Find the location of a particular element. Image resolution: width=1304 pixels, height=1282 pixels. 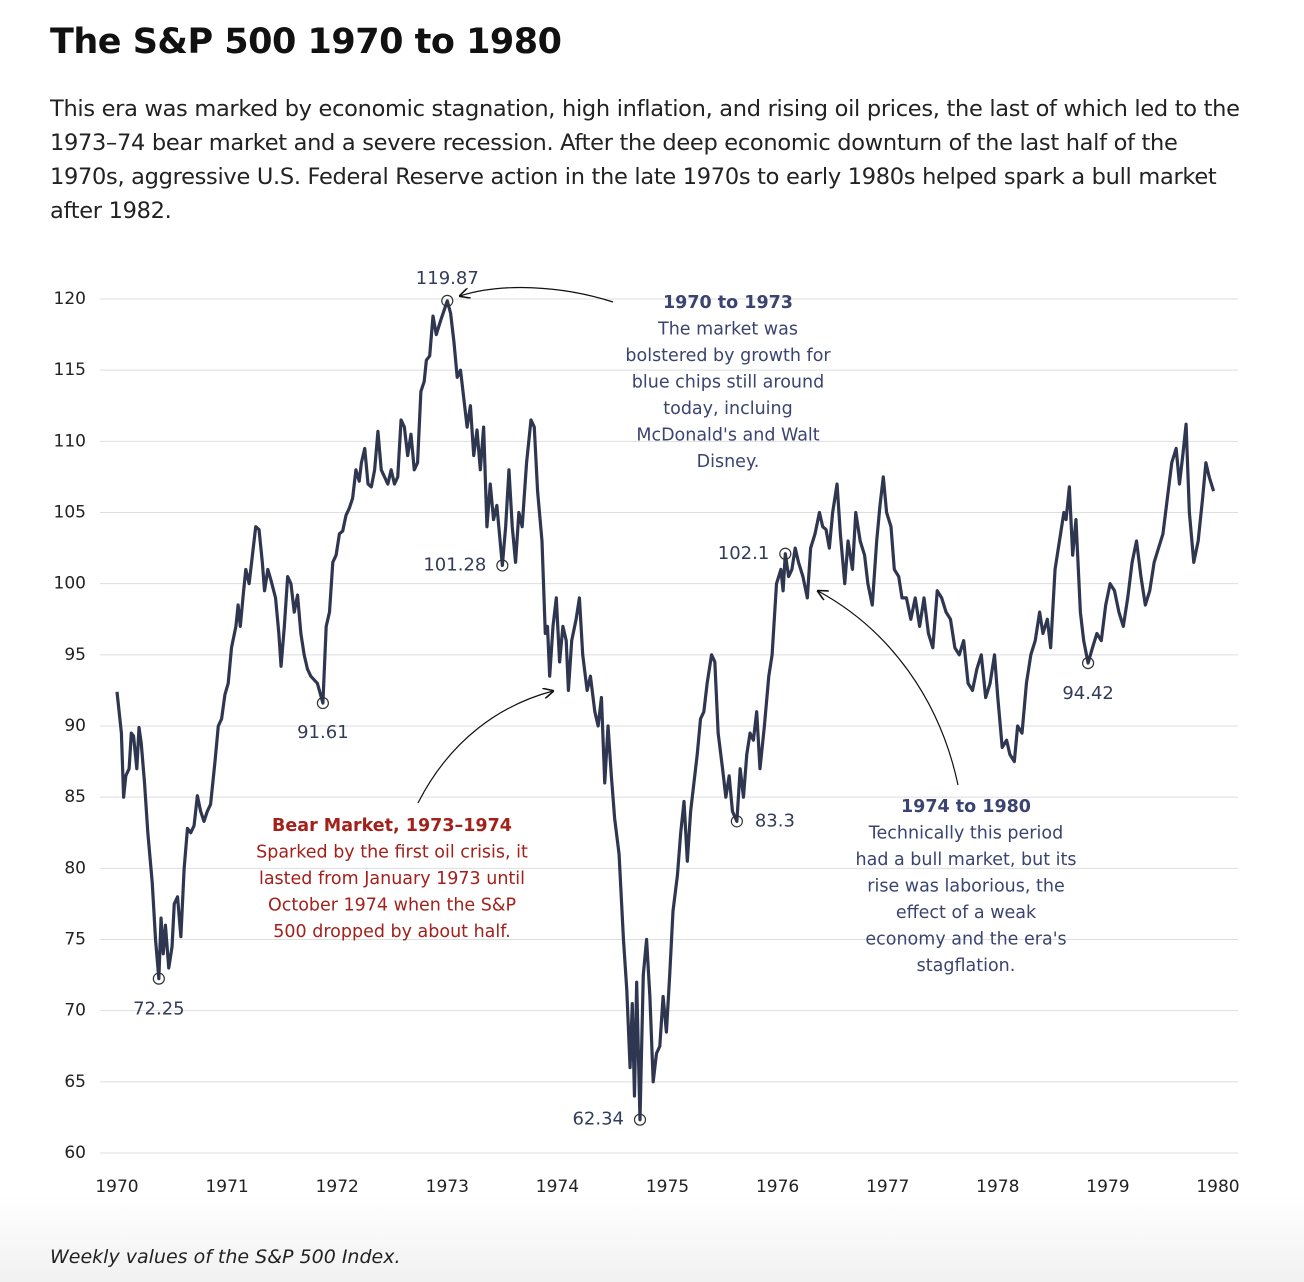

x-tick-label: 1978 is located at coordinates (997, 1186).